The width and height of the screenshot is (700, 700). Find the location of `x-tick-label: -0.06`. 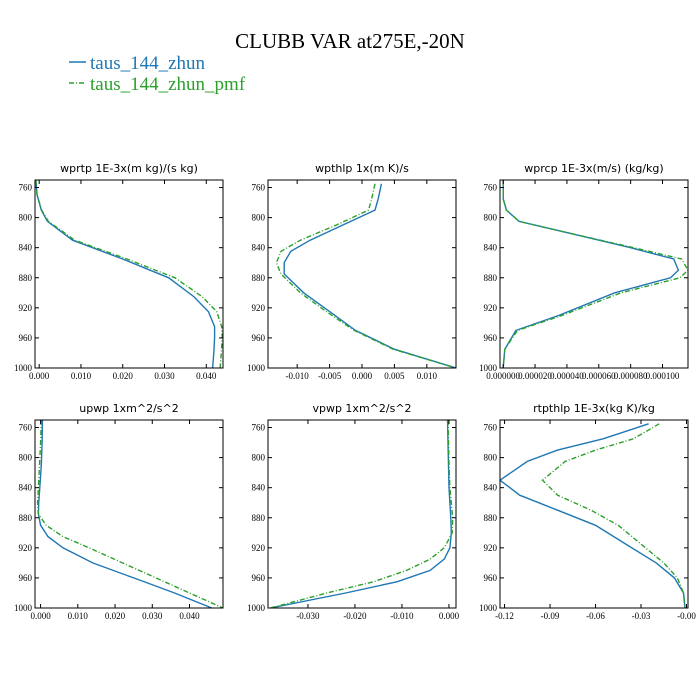

x-tick-label: -0.06 is located at coordinates (595, 616).